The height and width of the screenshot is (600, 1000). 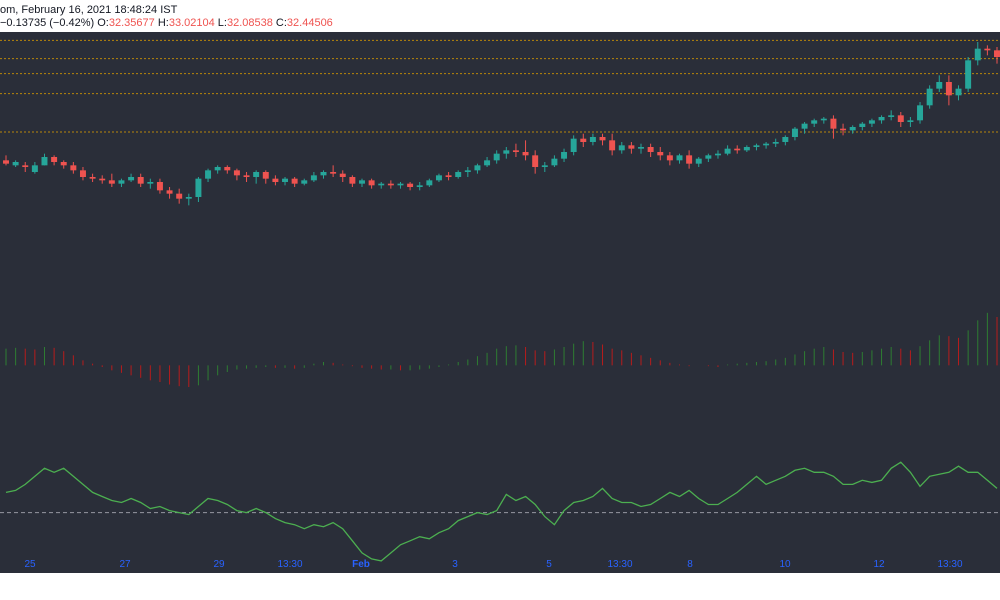 What do you see at coordinates (30, 564) in the screenshot?
I see `time-axis-label: 25` at bounding box center [30, 564].